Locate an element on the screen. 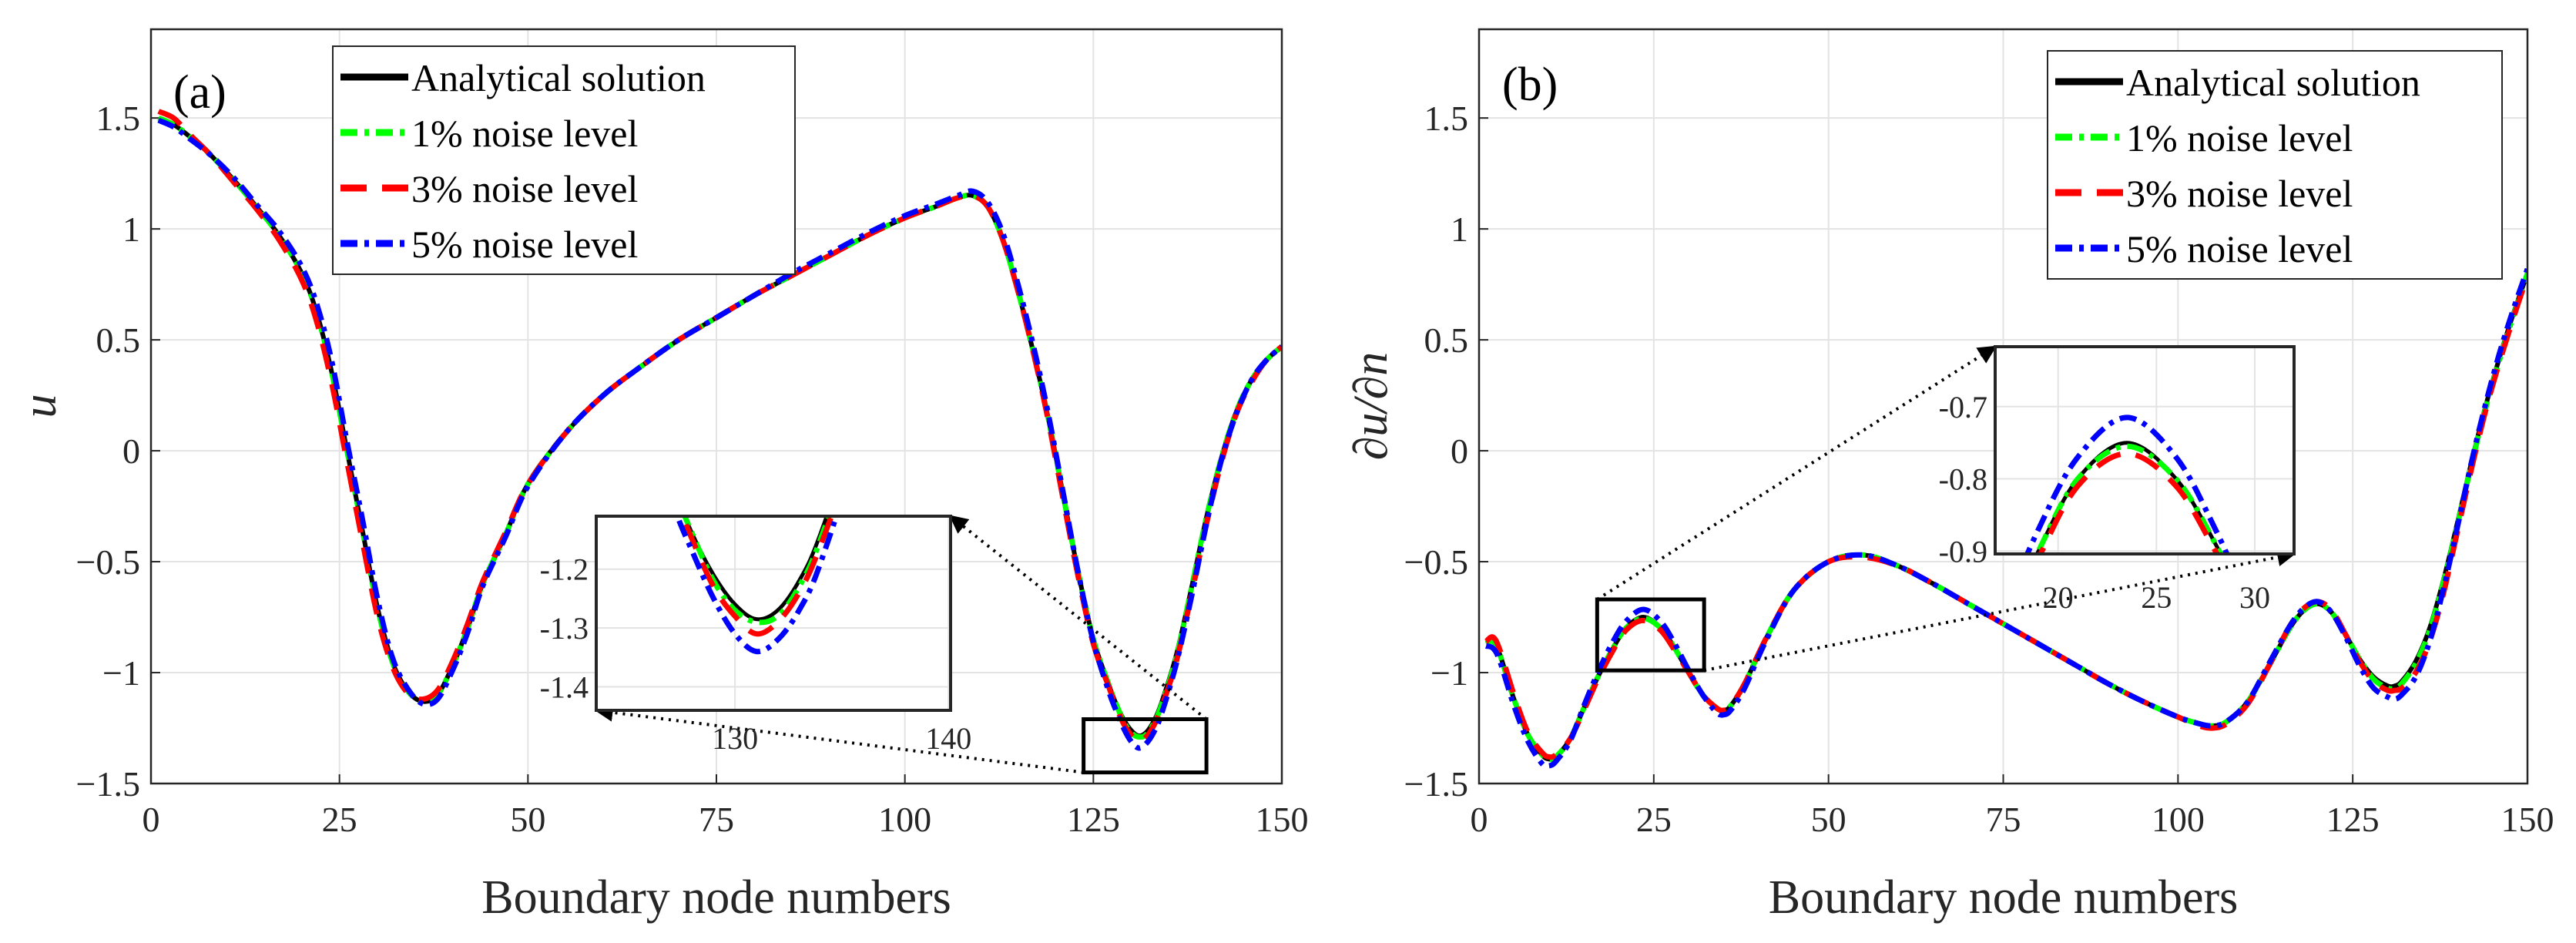 Image resolution: width=2576 pixels, height=943 pixels. inset-axes: 130 140 -1.4 -1.3 -1.2 is located at coordinates (755, 636).